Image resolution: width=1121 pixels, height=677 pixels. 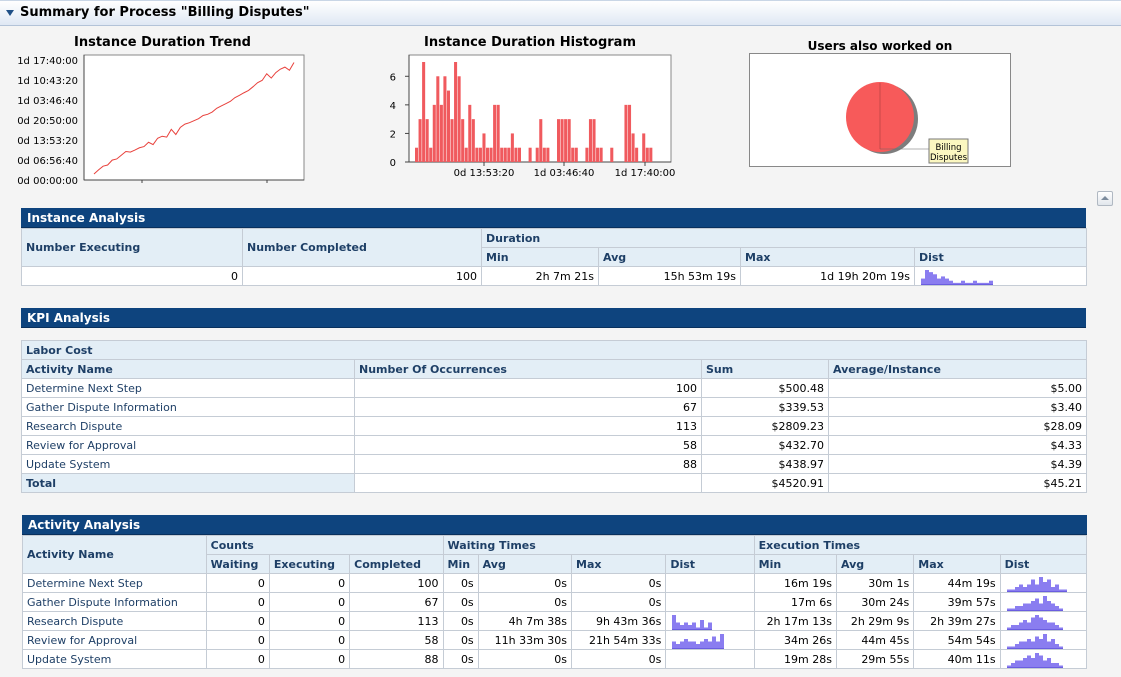 I want to click on waiting-max: 9h 43m 36s, so click(x=619, y=621).